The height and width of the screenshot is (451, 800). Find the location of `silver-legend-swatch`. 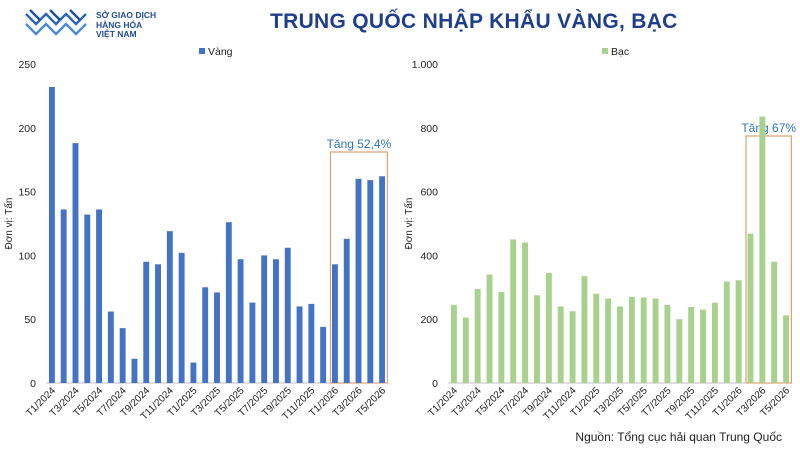

silver-legend-swatch is located at coordinates (605, 51).